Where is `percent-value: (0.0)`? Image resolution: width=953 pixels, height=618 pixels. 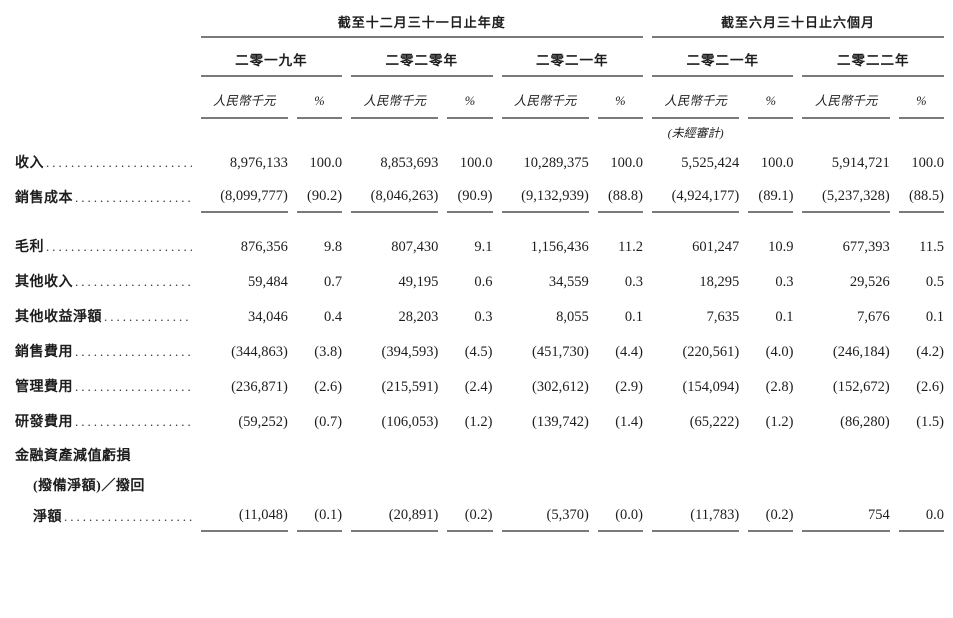 percent-value: (0.0) is located at coordinates (620, 514).